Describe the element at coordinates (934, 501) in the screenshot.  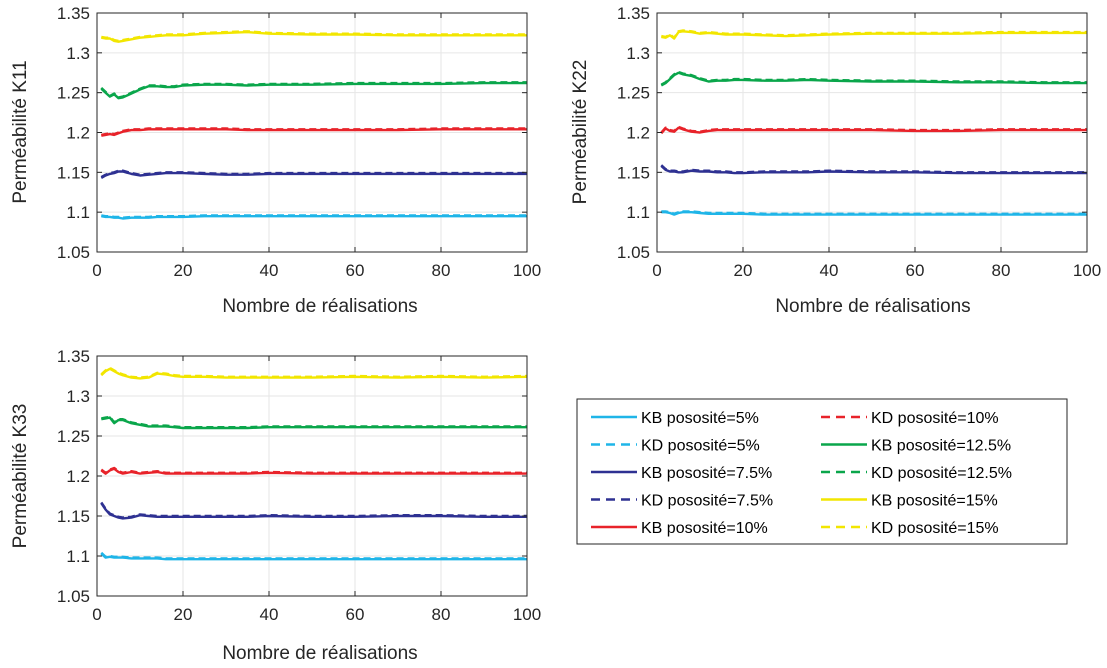
I see `legend-label-kb15: KB pososité=15%` at that location.